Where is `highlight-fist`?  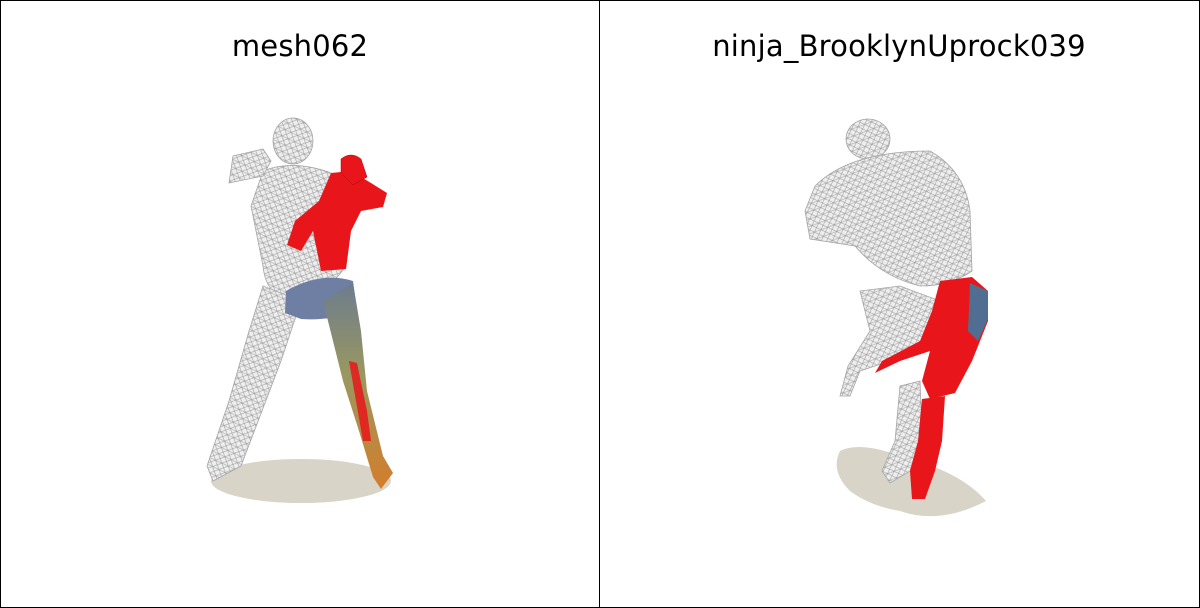
highlight-fist is located at coordinates (354, 170).